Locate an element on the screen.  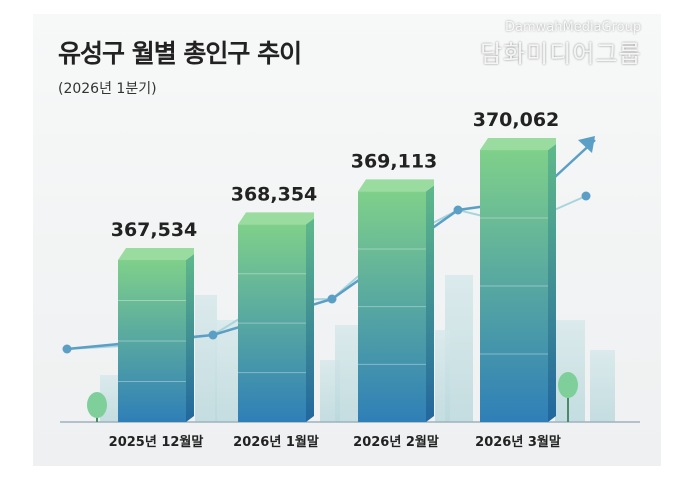
watermark-korean: 담화미디어그룹 is located at coordinates (561, 54).